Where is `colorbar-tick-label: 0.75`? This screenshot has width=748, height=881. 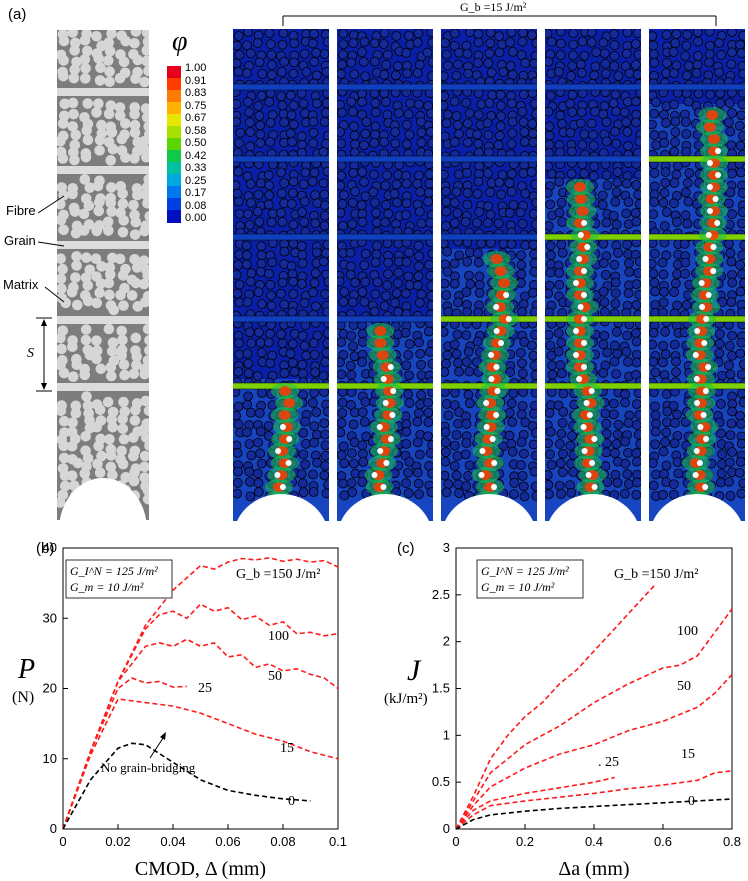
colorbar-tick-label: 0.75 is located at coordinates (196, 105).